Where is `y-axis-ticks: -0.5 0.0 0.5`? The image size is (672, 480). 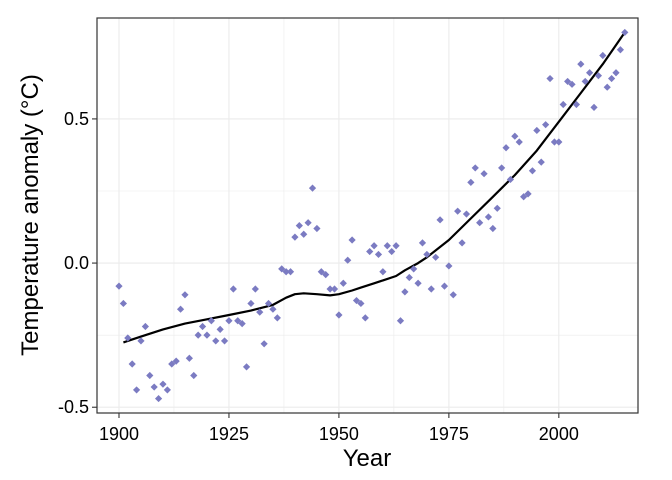
y-axis-ticks: -0.5 0.0 0.5 is located at coordinates (77, 263).